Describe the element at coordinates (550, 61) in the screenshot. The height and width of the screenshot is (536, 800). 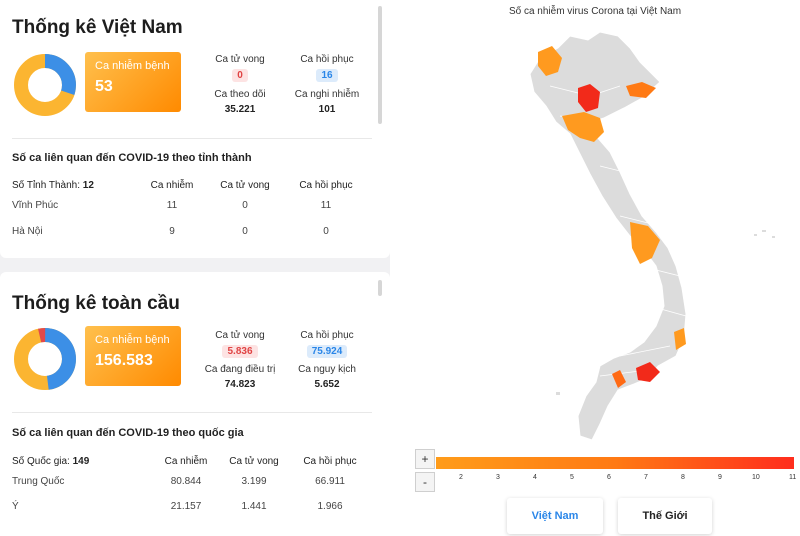
I see `map-province-lao-cai` at that location.